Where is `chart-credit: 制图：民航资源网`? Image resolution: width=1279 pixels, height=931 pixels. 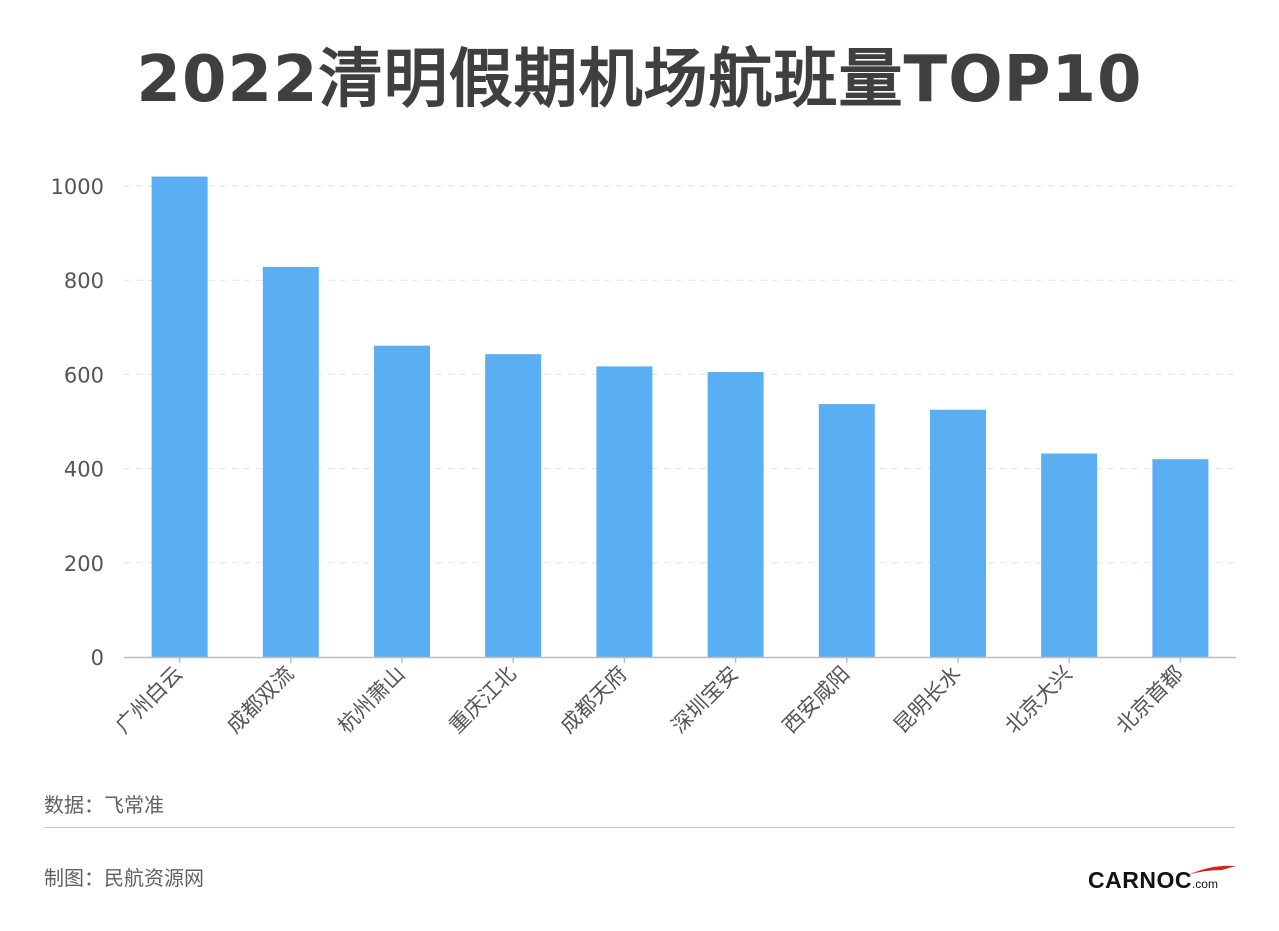 chart-credit: 制图：民航资源网 is located at coordinates (124, 878).